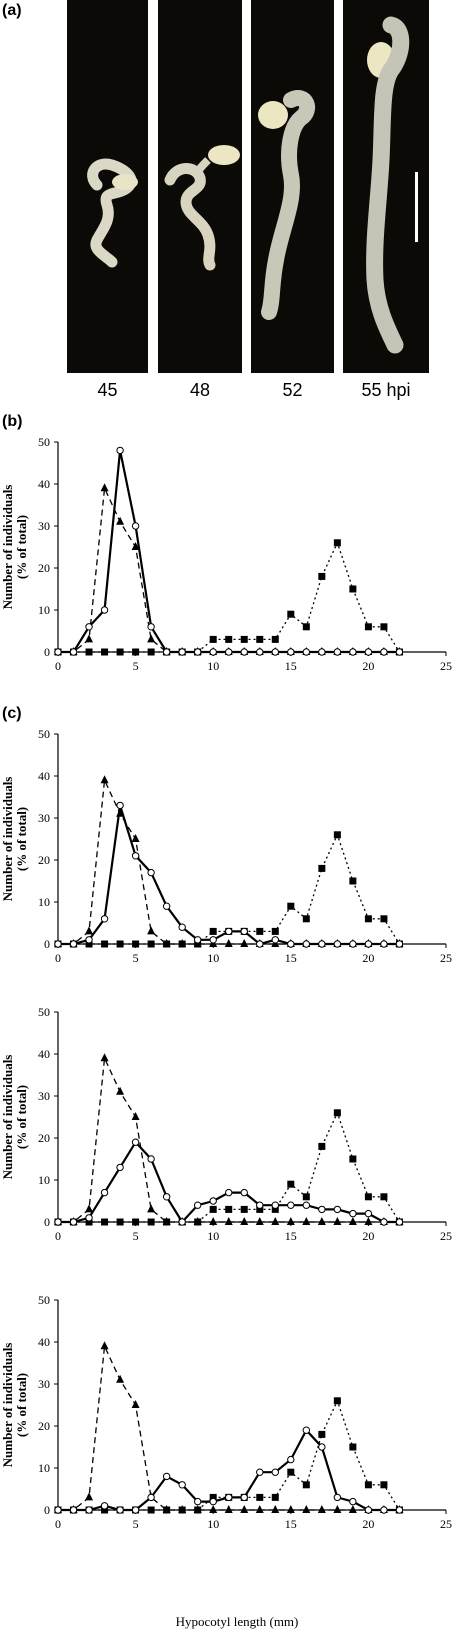 This screenshot has height=1633, width=474. What do you see at coordinates (136, 956) in the screenshot?
I see `x-tick-label: 5` at bounding box center [136, 956].